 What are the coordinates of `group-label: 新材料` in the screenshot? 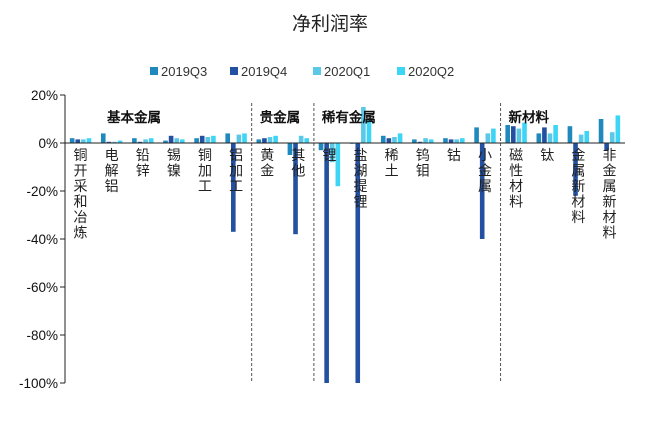 It's located at (529, 117).